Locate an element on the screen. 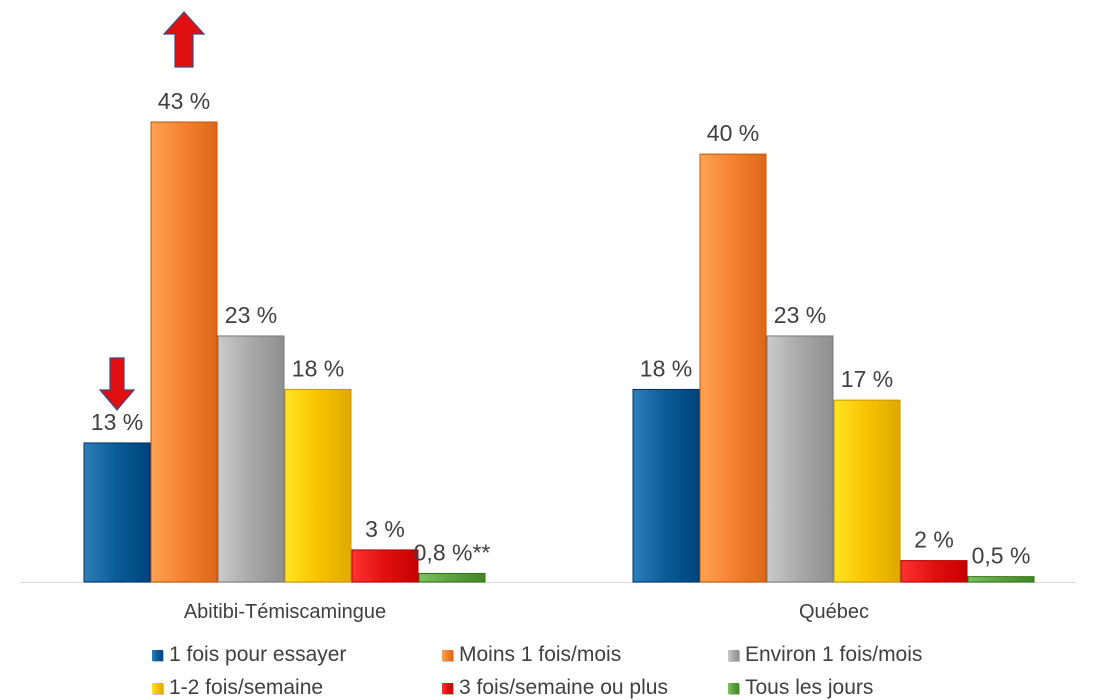 This screenshot has width=1096, height=700. legend-item: 1 fois pour essayer is located at coordinates (249, 655).